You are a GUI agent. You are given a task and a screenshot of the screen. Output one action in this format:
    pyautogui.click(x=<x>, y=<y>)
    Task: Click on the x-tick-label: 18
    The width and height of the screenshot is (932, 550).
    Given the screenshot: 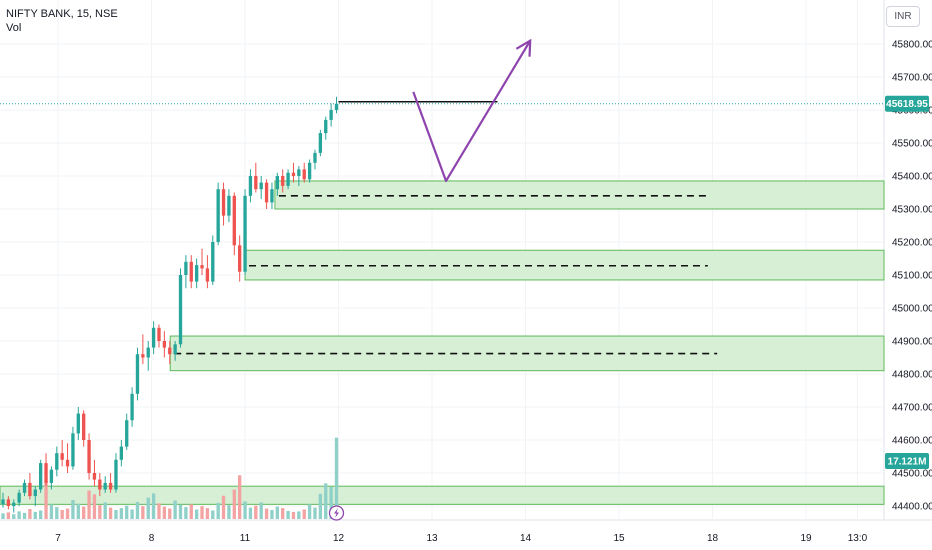 What is the action you would take?
    pyautogui.click(x=713, y=538)
    